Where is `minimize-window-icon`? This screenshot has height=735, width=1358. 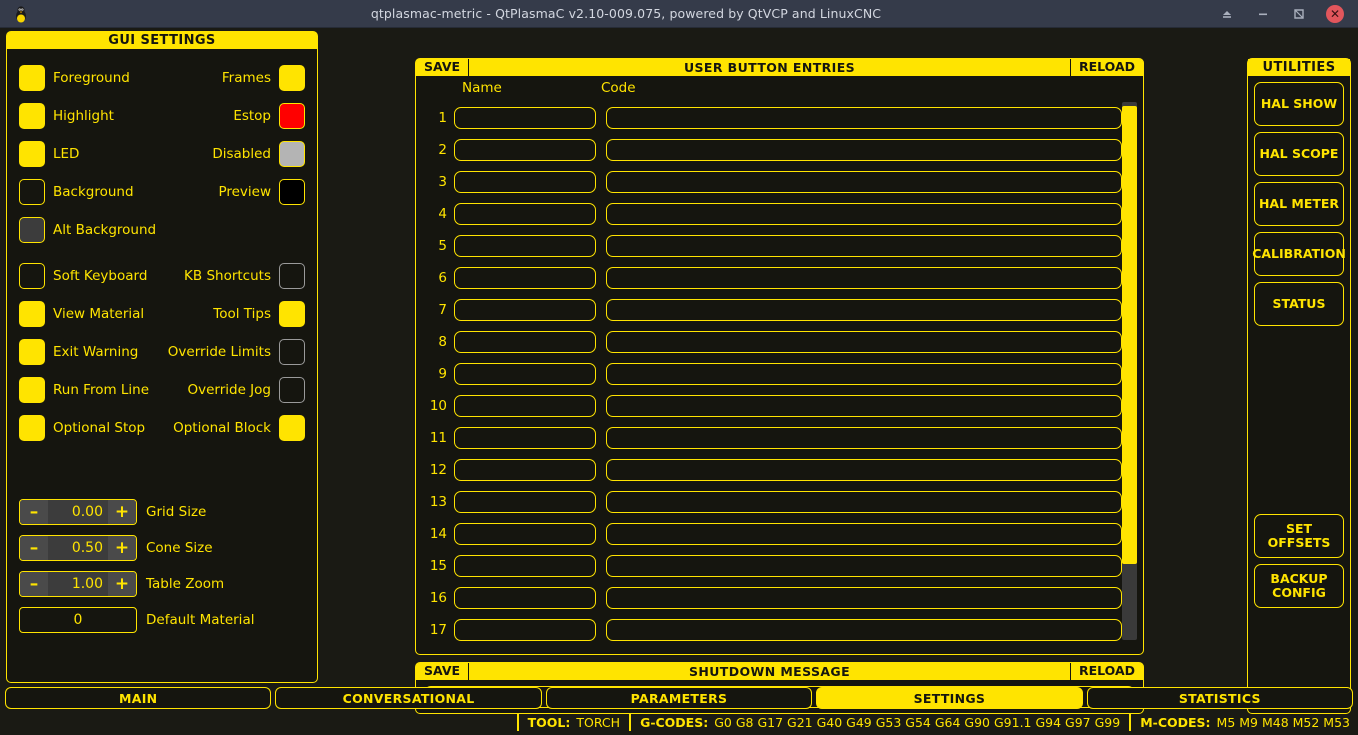 minimize-window-icon is located at coordinates (1263, 14).